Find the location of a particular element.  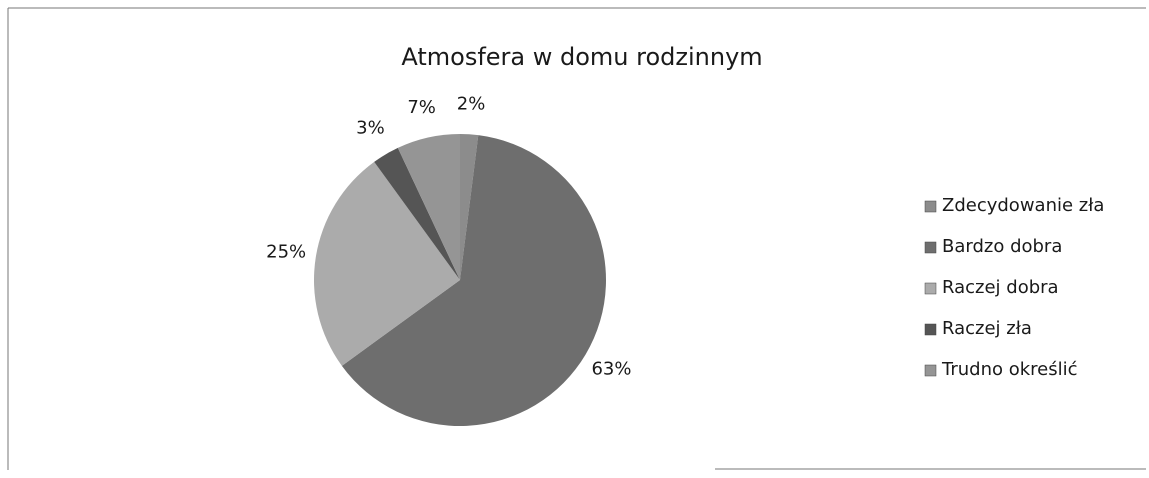

data-label: 25% is located at coordinates (286, 251).